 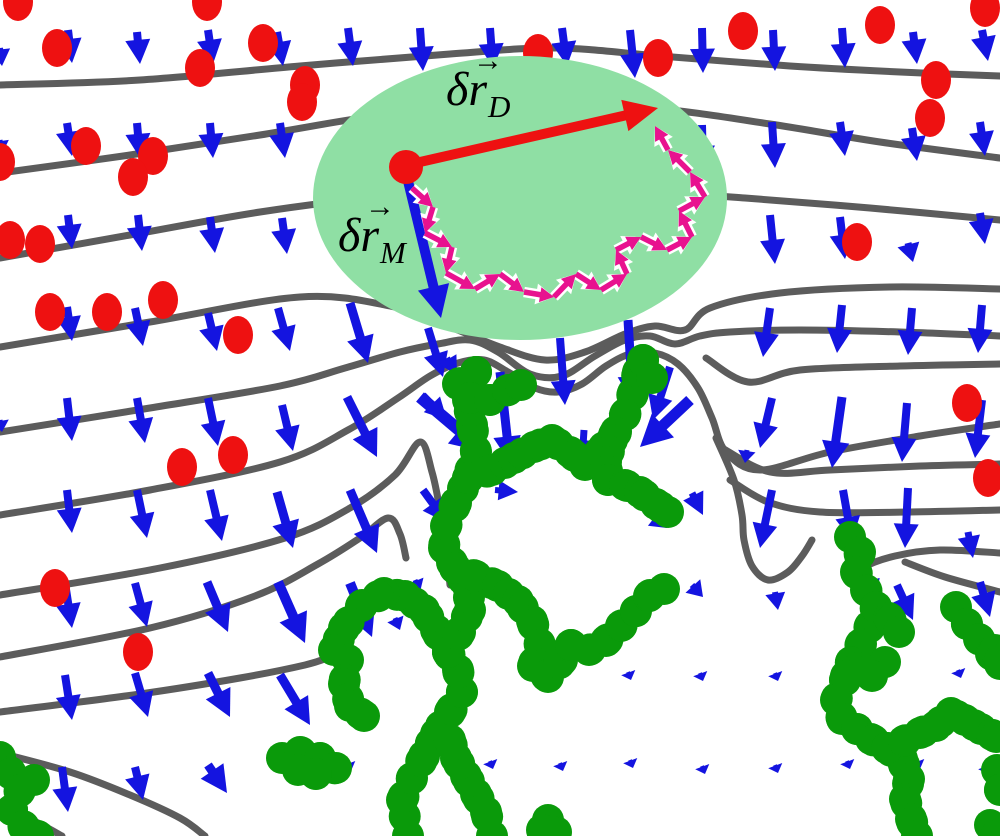 What do you see at coordinates (393, 252) in the screenshot?
I see `migration-label-subscript: M` at bounding box center [393, 252].